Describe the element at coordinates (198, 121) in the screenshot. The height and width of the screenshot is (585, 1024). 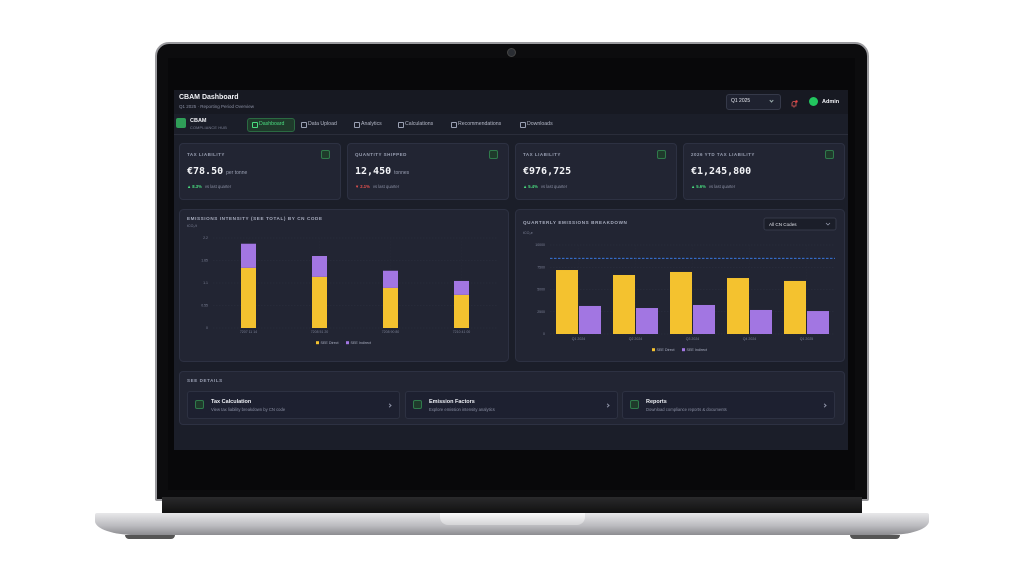
I see `brand: CBAM` at that location.